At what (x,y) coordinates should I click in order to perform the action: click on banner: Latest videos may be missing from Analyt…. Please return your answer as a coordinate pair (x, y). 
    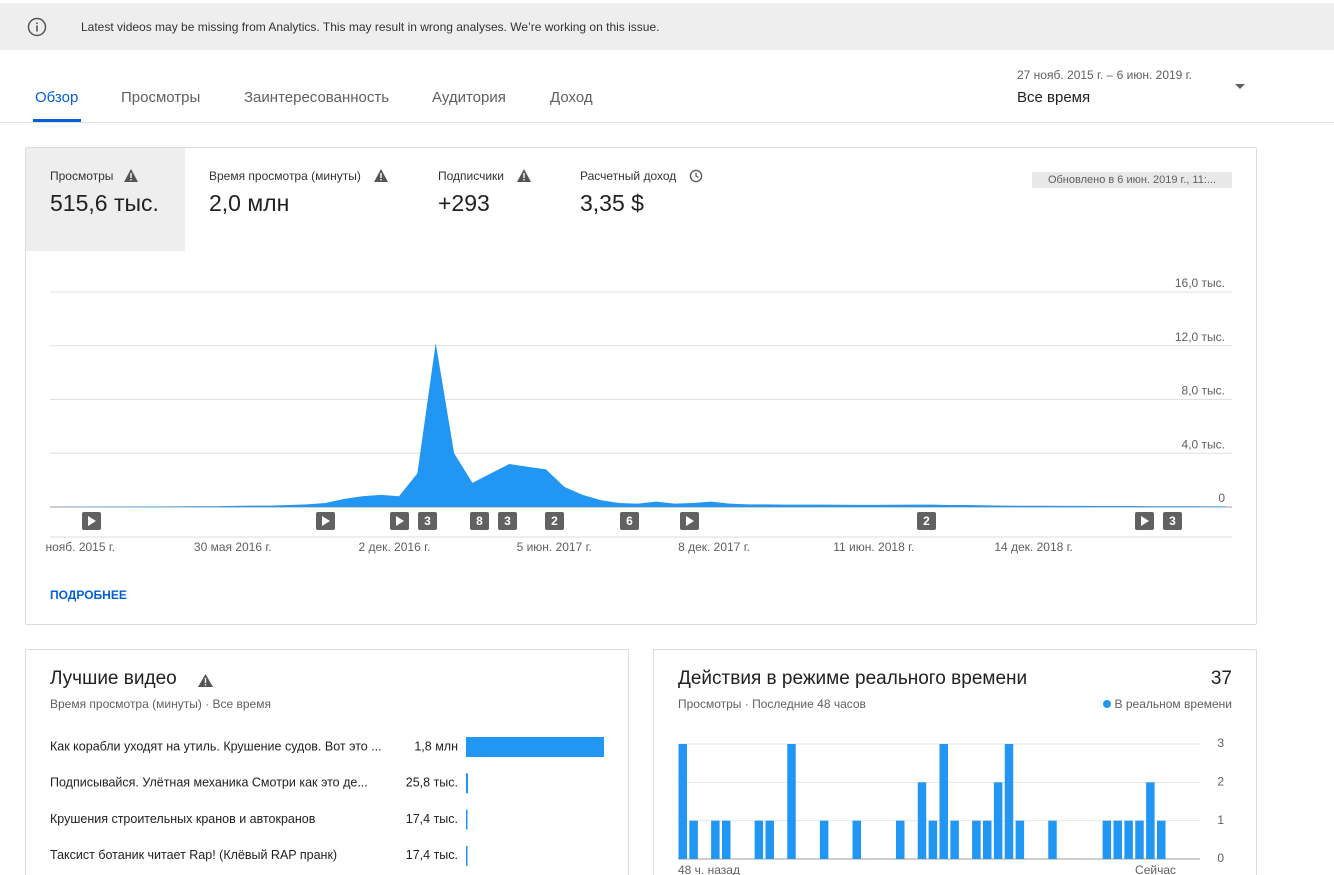
    Looking at the image, I should click on (667, 26).